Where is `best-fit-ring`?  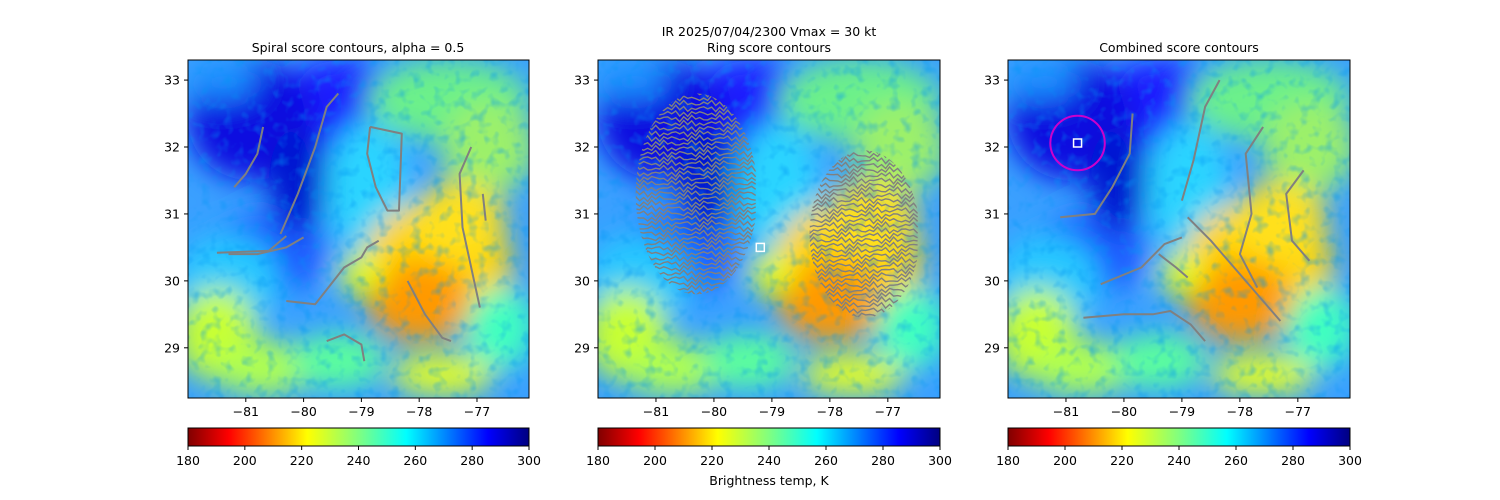
best-fit-ring is located at coordinates (1077, 143).